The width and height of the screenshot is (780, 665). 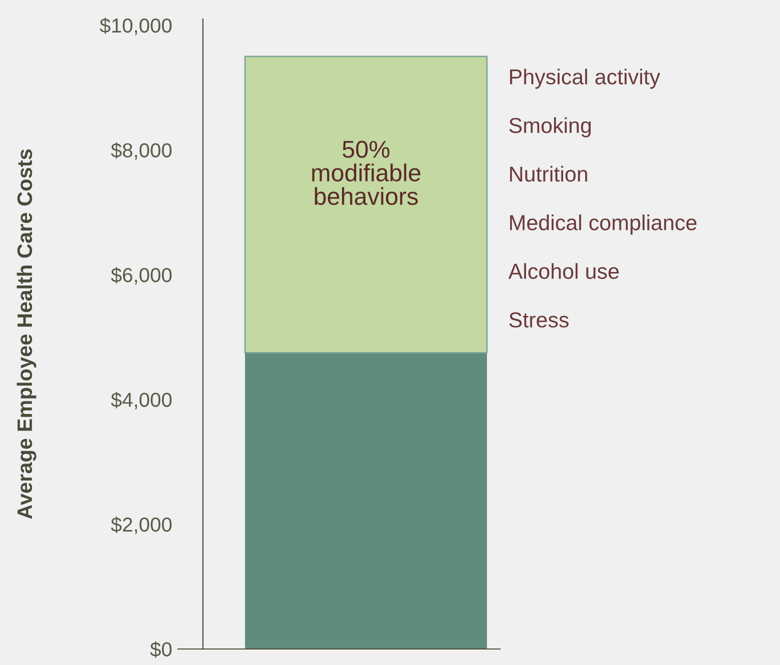 I want to click on y-tick-label: $0, so click(x=161, y=649).